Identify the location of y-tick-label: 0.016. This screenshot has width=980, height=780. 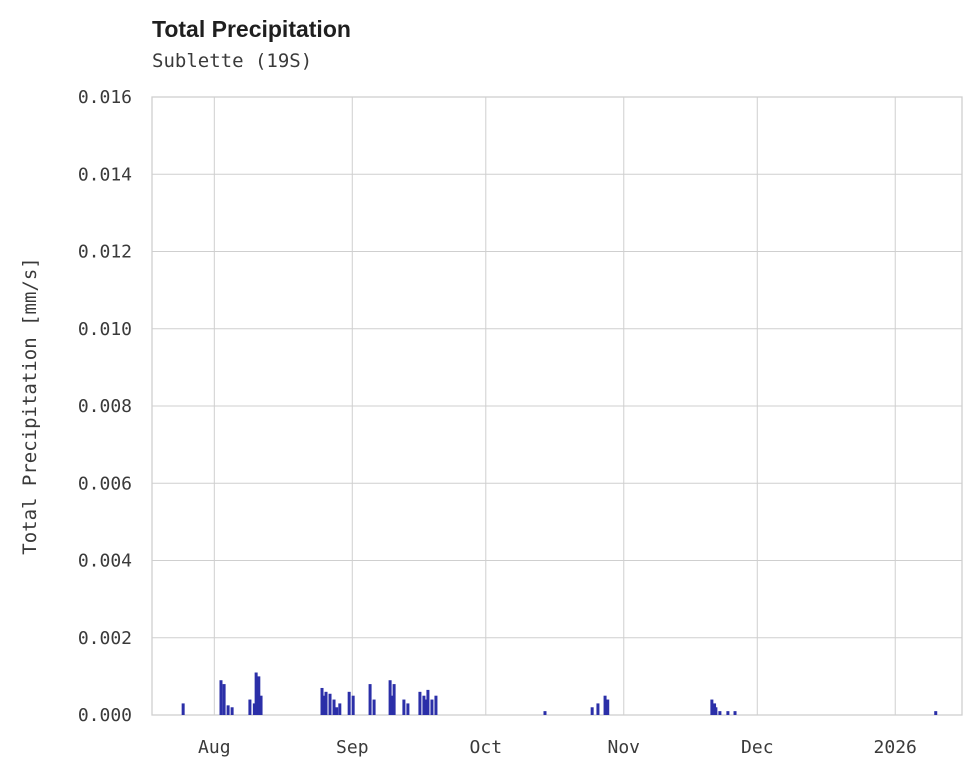
(105, 97).